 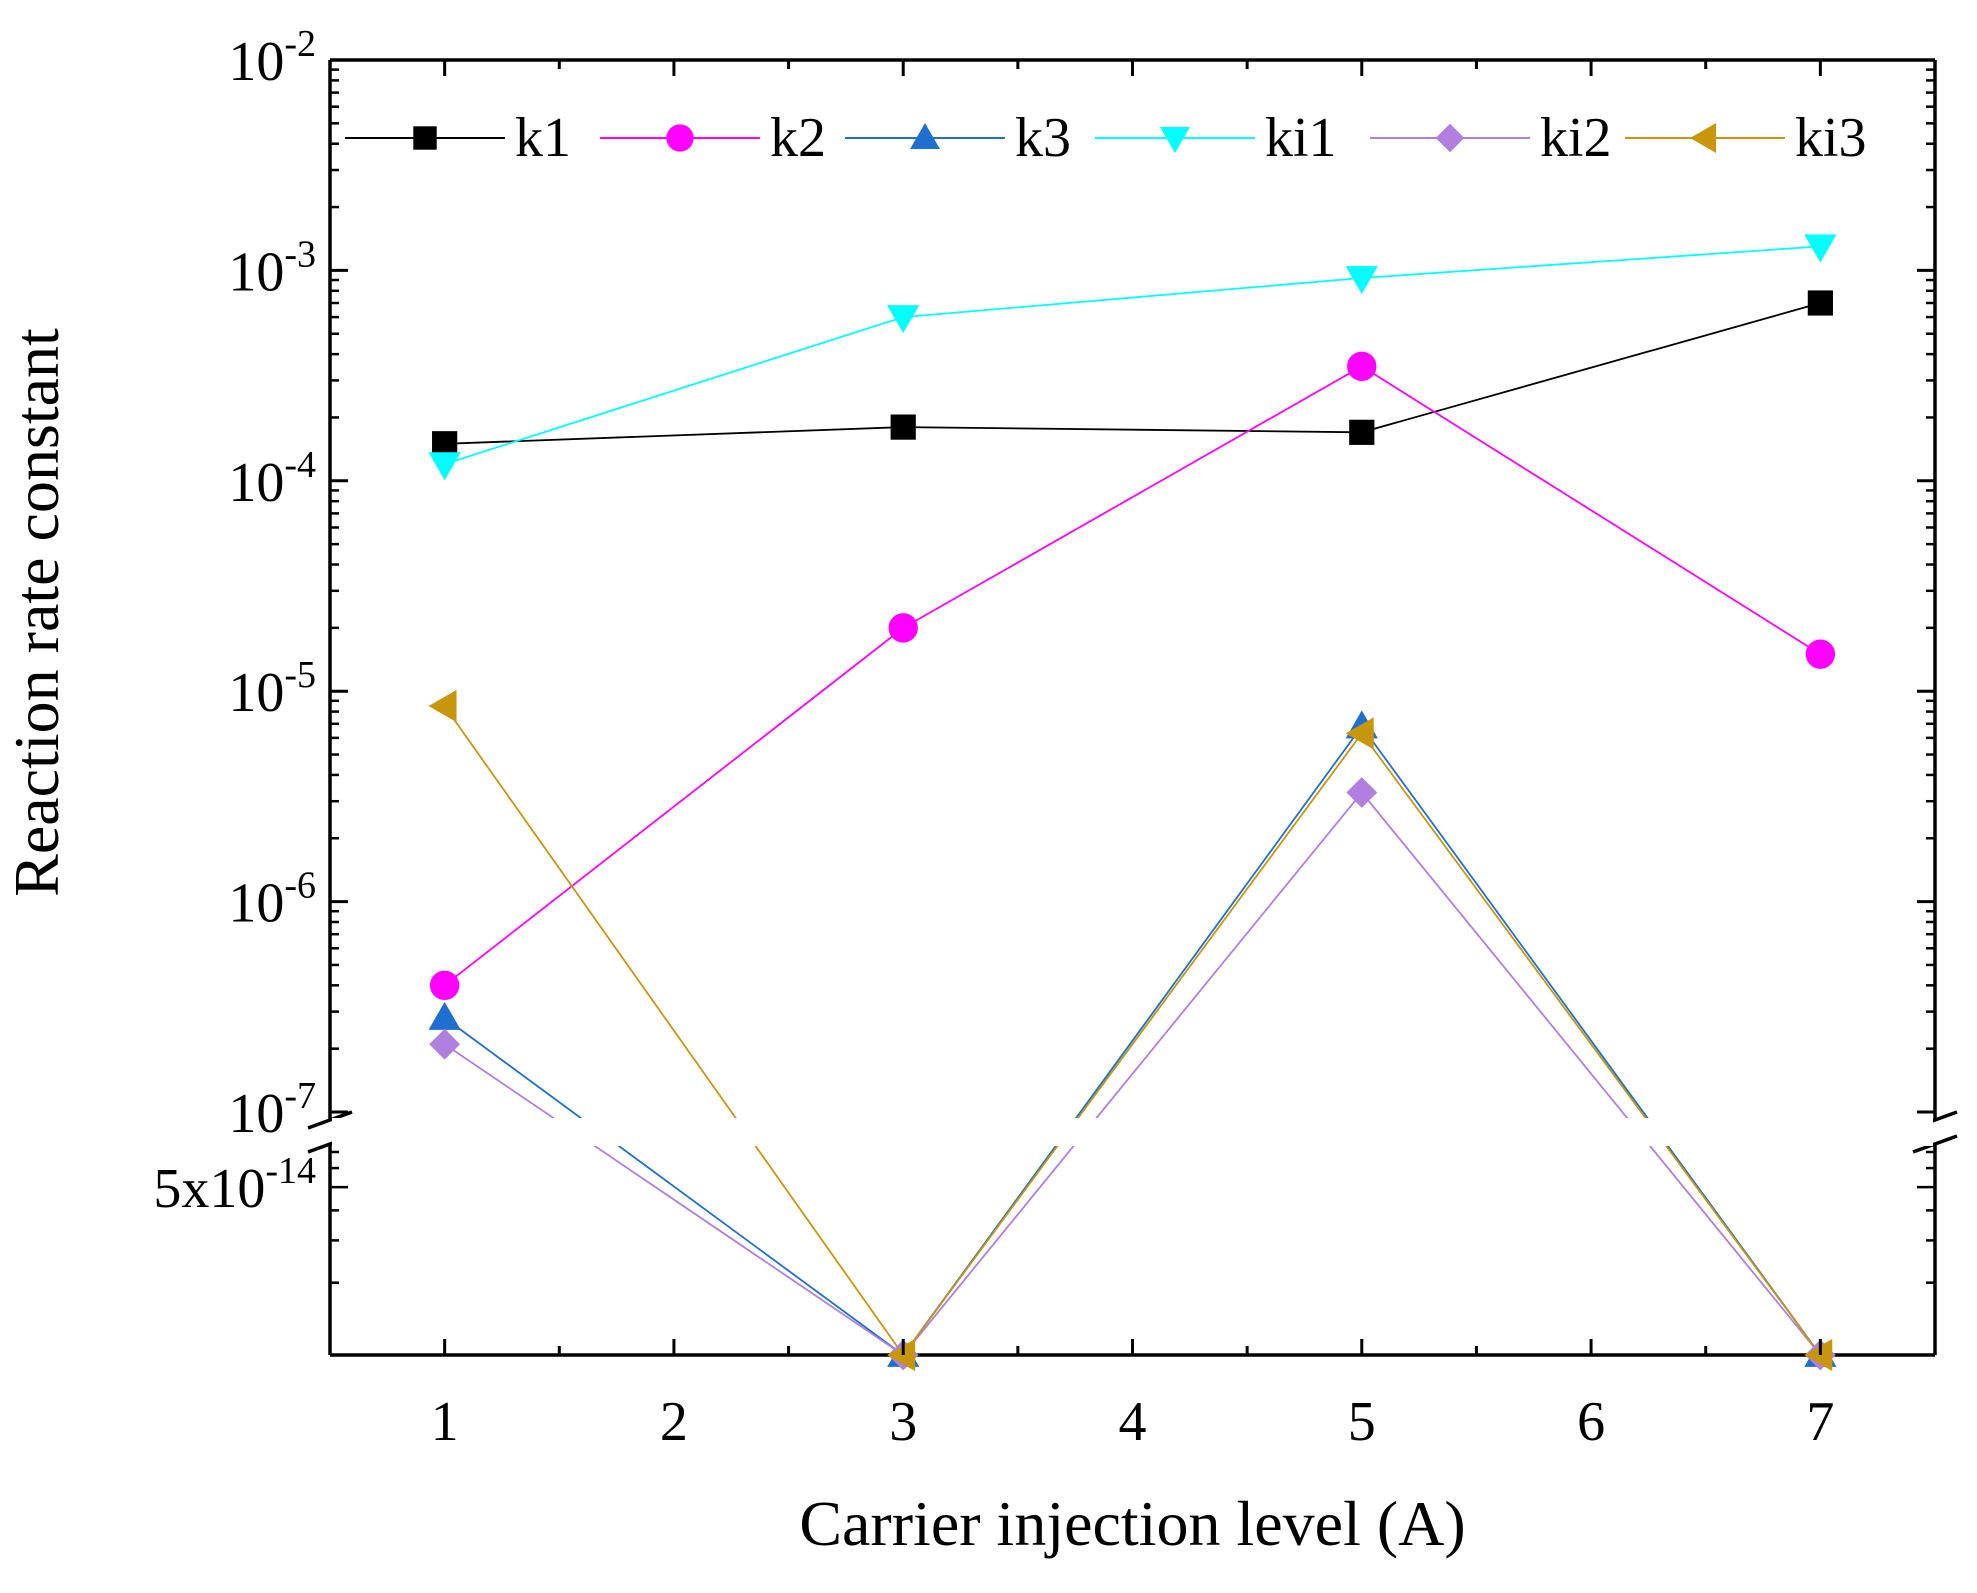 What do you see at coordinates (444, 985) in the screenshot?
I see `marker-k2-x1` at bounding box center [444, 985].